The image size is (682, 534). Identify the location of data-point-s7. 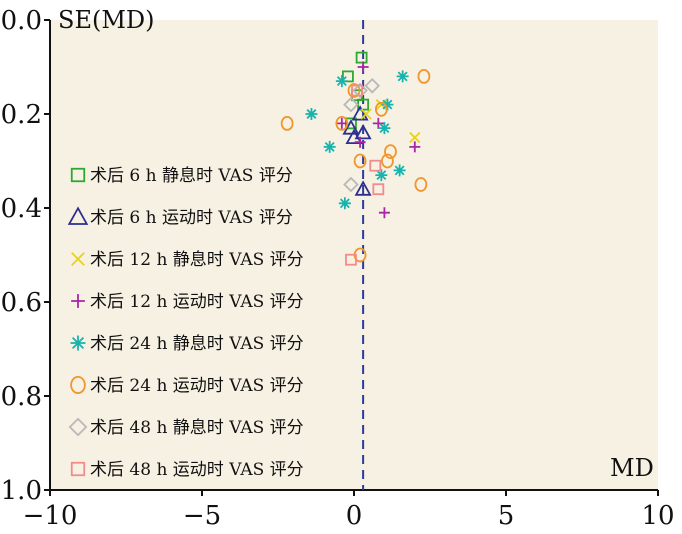
(351, 184).